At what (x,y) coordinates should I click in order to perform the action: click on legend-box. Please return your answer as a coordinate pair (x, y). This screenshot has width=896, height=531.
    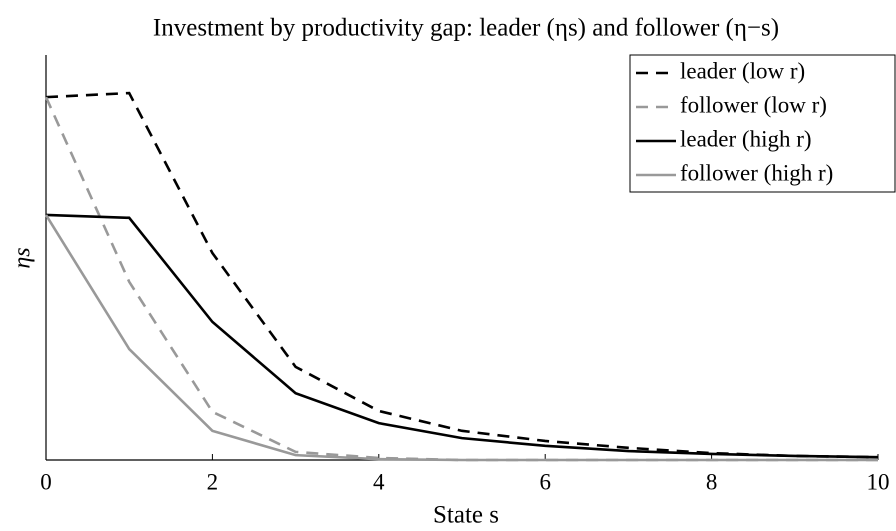
    Looking at the image, I should click on (762, 123).